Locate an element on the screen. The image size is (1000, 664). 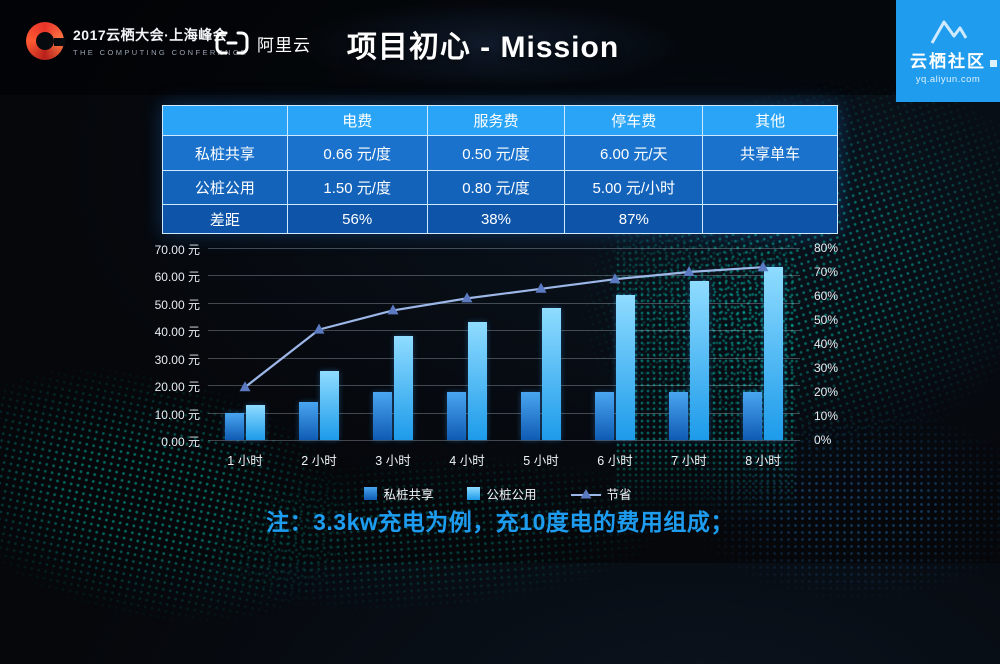
table-row: 私桩共享 0.66 元/度 0.50 元/度 6.00 元/天 共享单车 is located at coordinates (500, 153).